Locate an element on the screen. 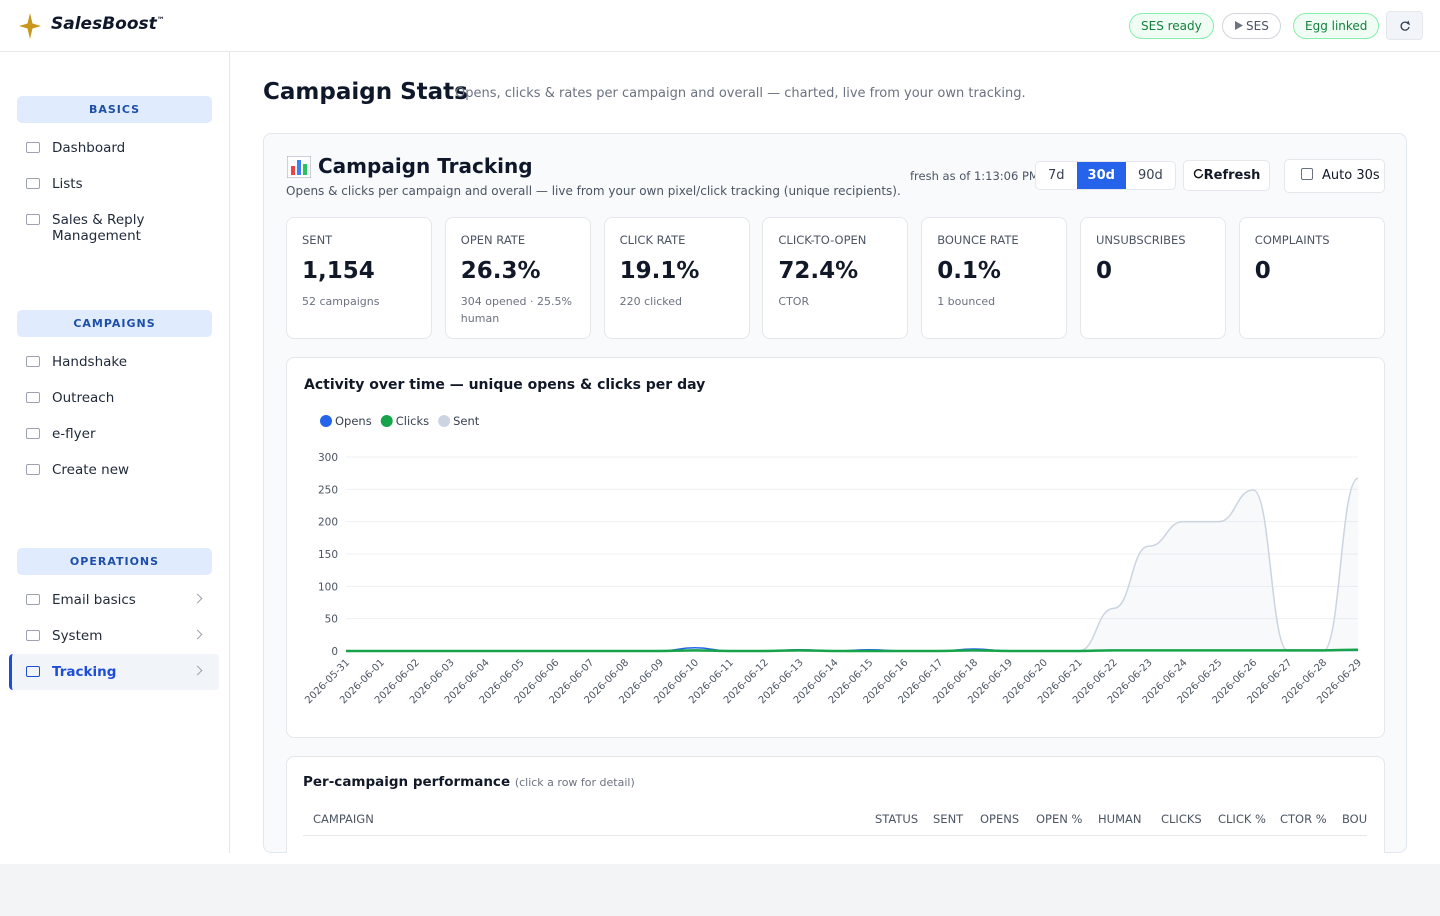 This screenshot has height=916, width=1440. column-header: CAMPAIGN is located at coordinates (343, 819).